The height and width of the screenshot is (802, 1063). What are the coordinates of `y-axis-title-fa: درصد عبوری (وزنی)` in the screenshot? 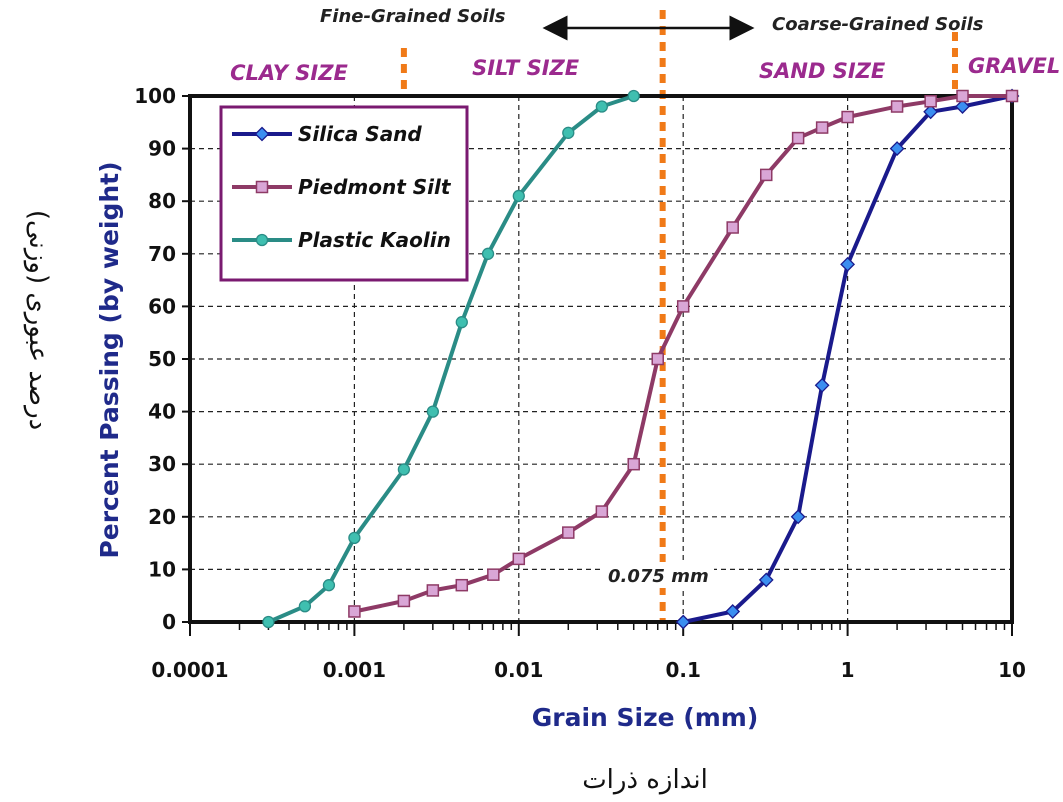 It's located at (38, 320).